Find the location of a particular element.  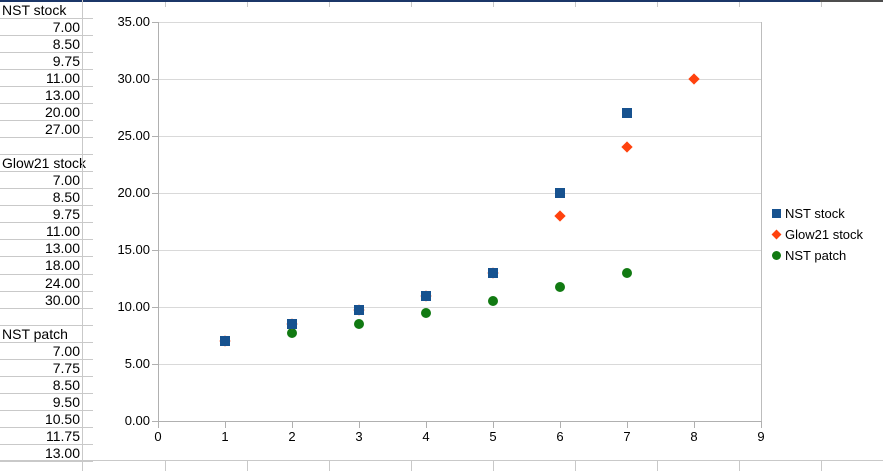

sheet-cell: NST patch is located at coordinates (46, 334).